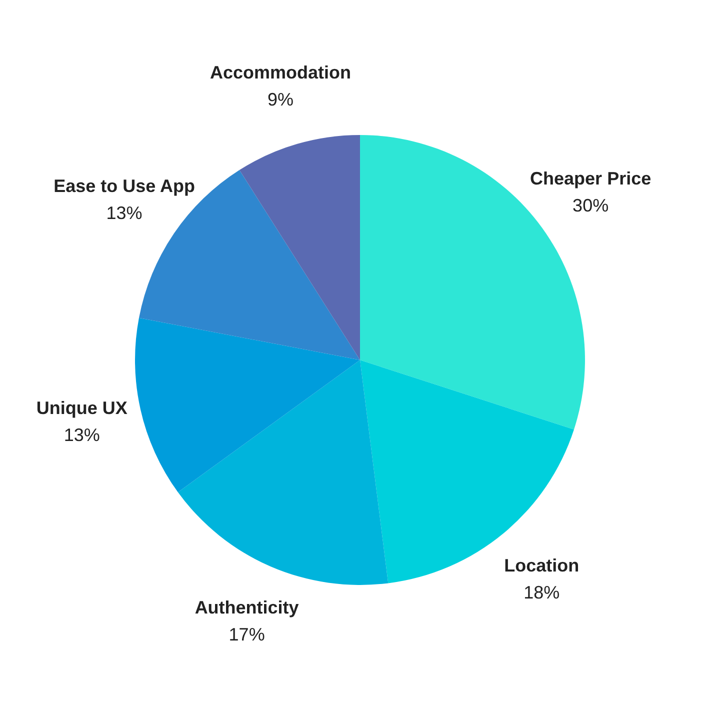 The height and width of the screenshot is (720, 720). I want to click on slice-label: Location, so click(542, 566).